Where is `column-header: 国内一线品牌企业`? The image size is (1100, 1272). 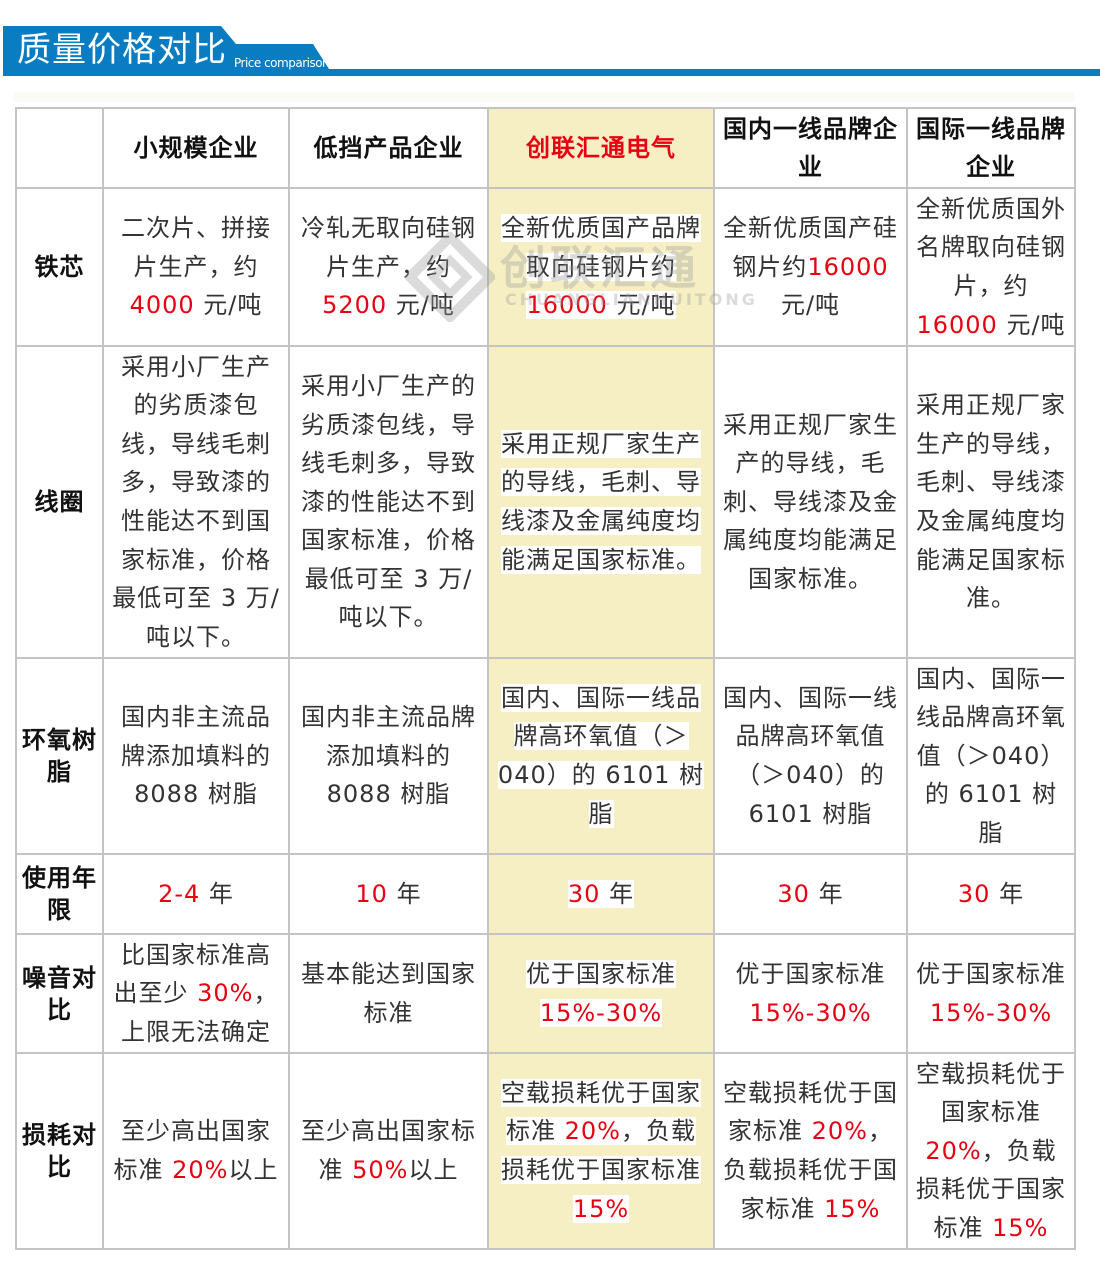 column-header: 国内一线品牌企业 is located at coordinates (810, 148).